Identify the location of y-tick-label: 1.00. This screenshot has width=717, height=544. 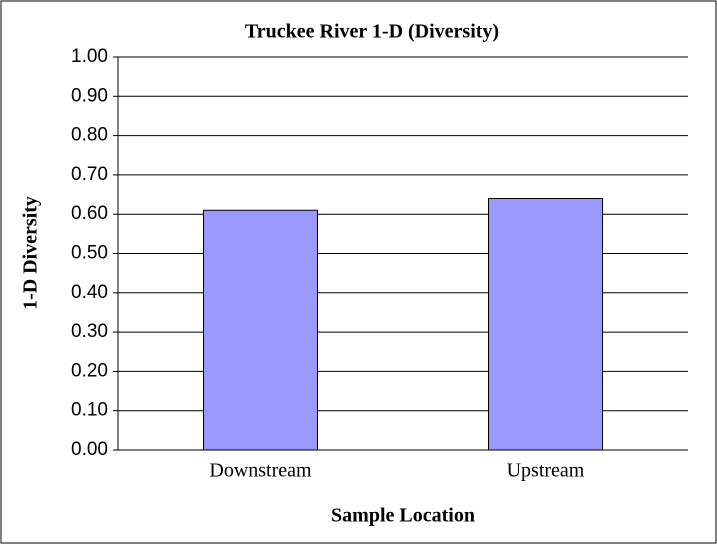
(89, 56).